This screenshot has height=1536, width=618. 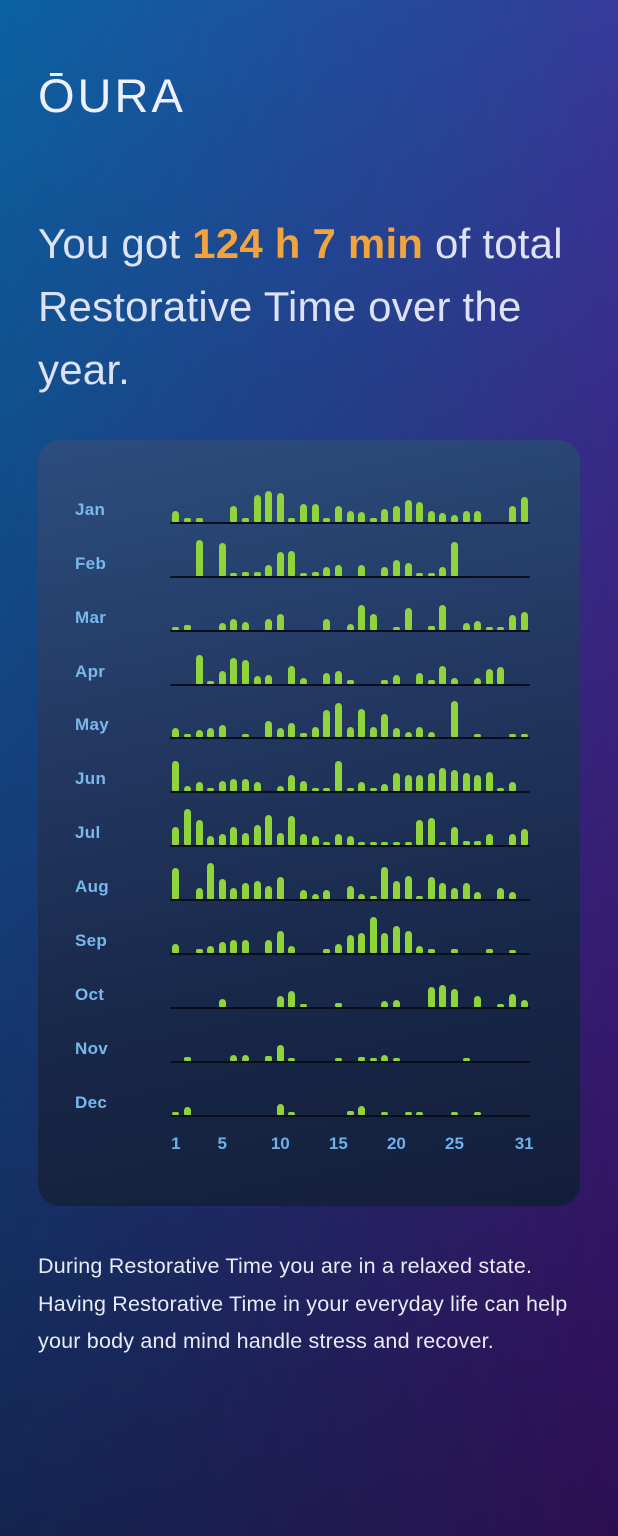 What do you see at coordinates (91, 1102) in the screenshot?
I see `month-label: Dec` at bounding box center [91, 1102].